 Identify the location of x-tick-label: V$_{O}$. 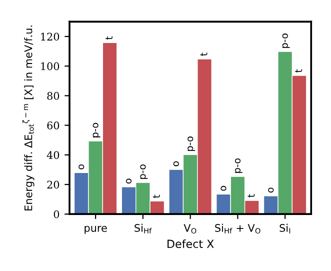
(190, 229).